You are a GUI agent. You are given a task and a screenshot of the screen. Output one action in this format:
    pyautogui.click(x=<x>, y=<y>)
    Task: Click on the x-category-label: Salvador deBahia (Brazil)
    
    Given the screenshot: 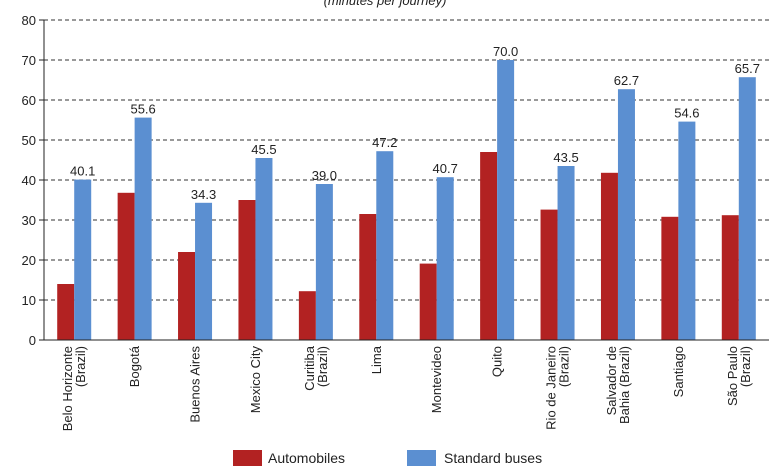 What is the action you would take?
    pyautogui.click(x=618, y=385)
    